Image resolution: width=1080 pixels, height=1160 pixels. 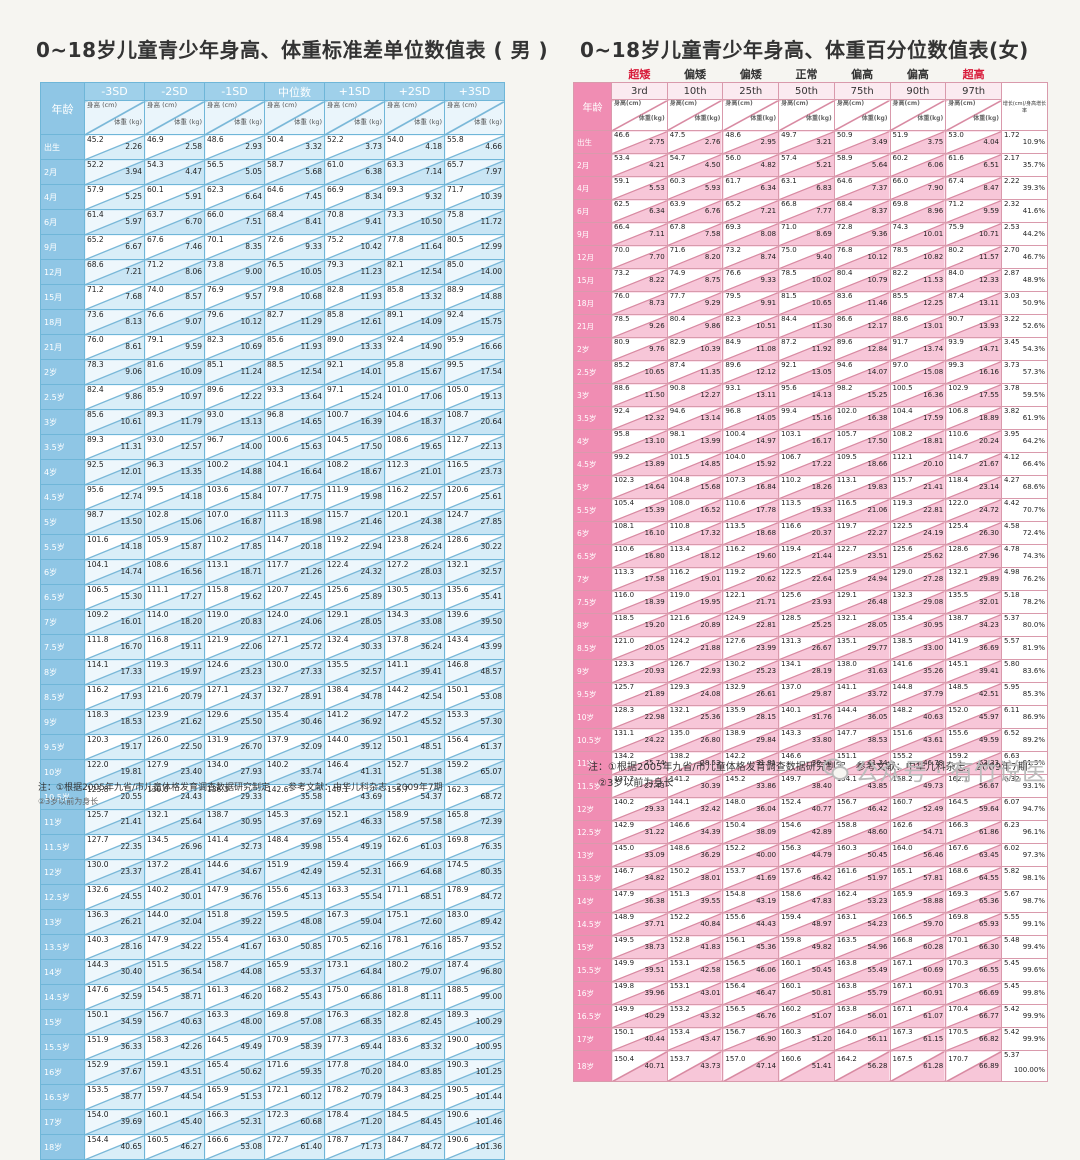 What do you see at coordinates (639, 740) in the screenshot?
I see `value-cell: 131.1 24.22` at bounding box center [639, 740].